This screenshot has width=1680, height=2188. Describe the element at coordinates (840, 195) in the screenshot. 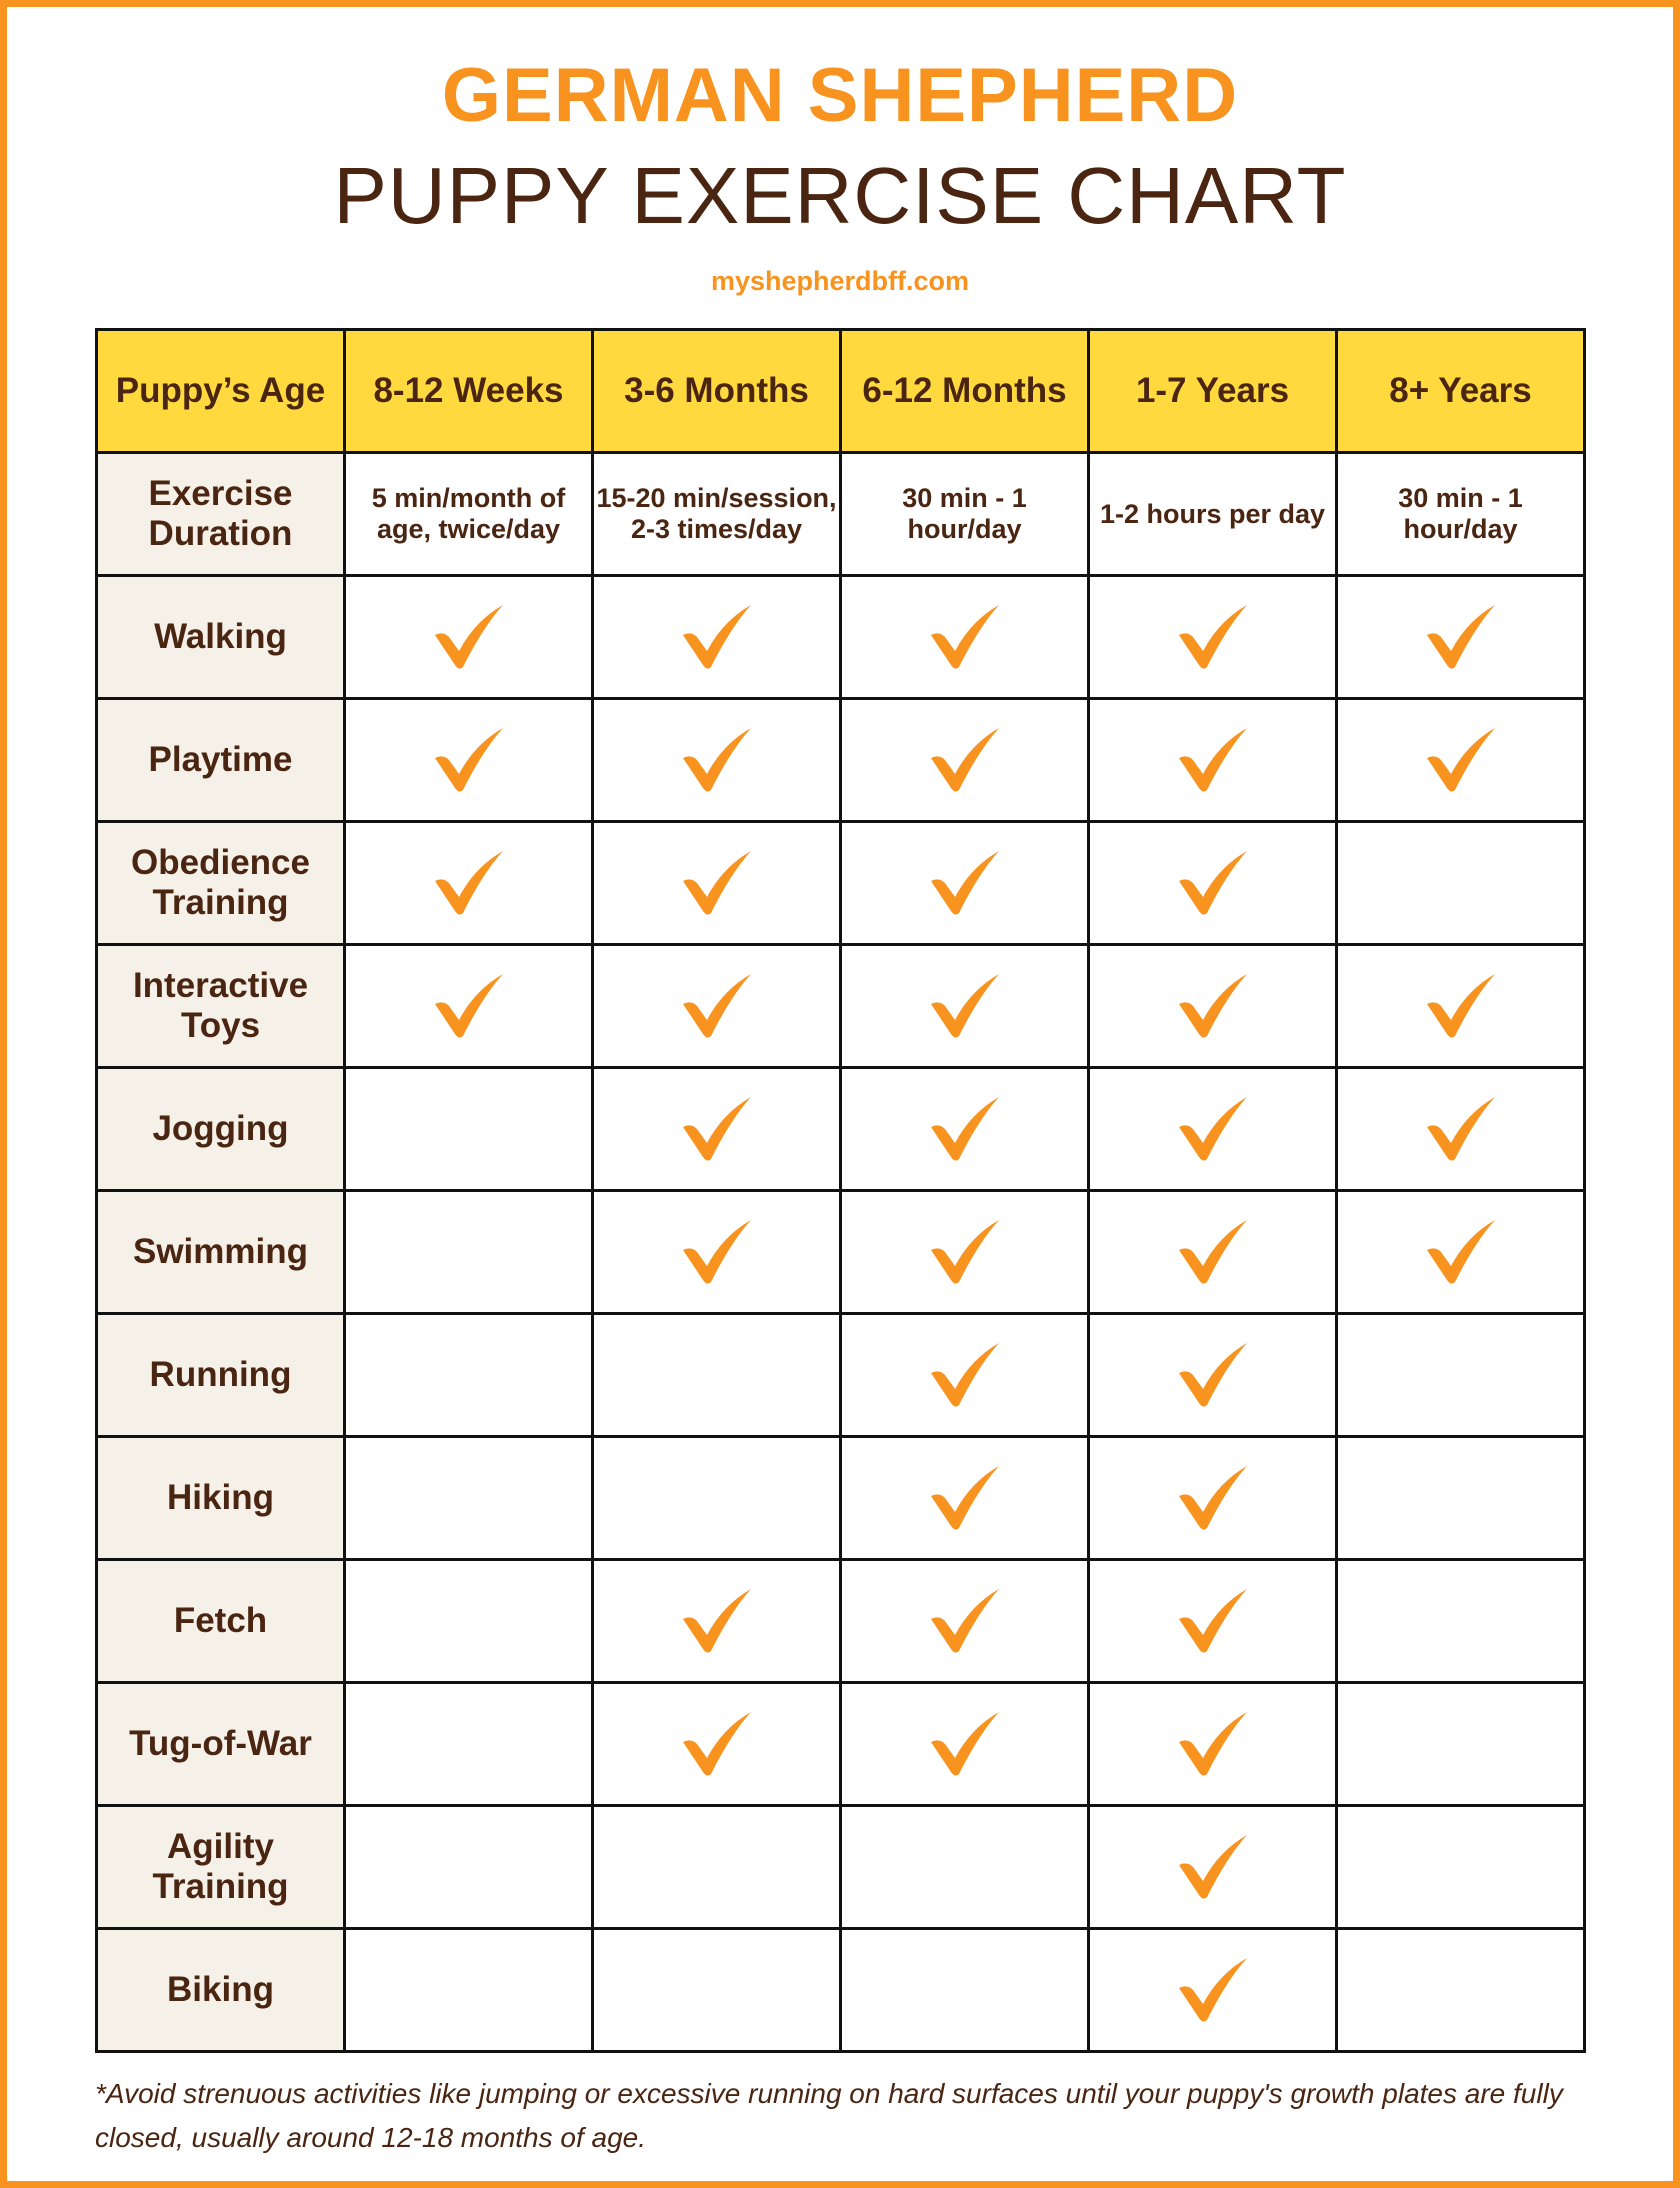

I see `page-title: PUPPY EXERCISE CHART` at that location.